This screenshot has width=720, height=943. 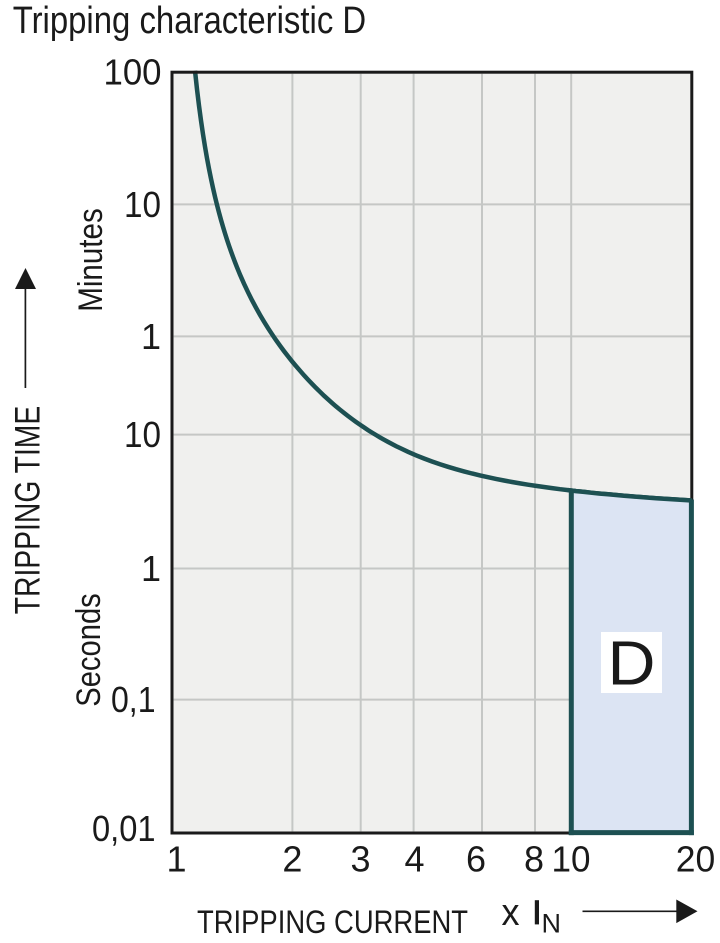 What do you see at coordinates (133, 699) in the screenshot?
I see `svg-text: 0,1` at bounding box center [133, 699].